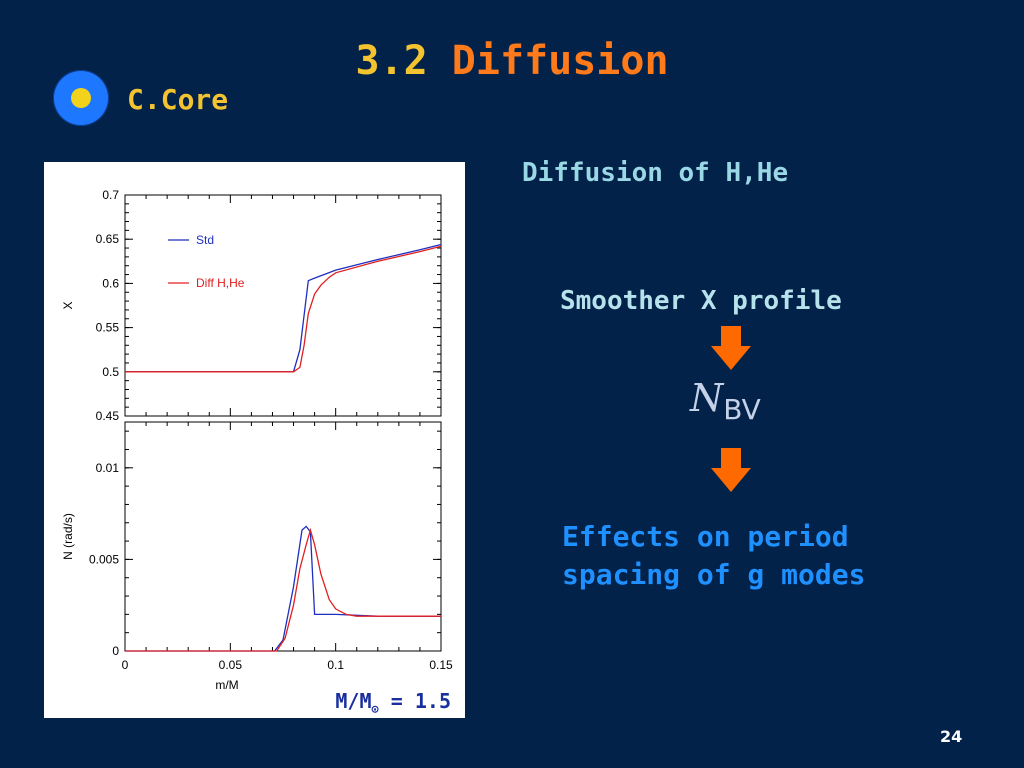 Image resolution: width=1024 pixels, height=768 pixels. I want to click on x-tick-label: 0, so click(125, 665).